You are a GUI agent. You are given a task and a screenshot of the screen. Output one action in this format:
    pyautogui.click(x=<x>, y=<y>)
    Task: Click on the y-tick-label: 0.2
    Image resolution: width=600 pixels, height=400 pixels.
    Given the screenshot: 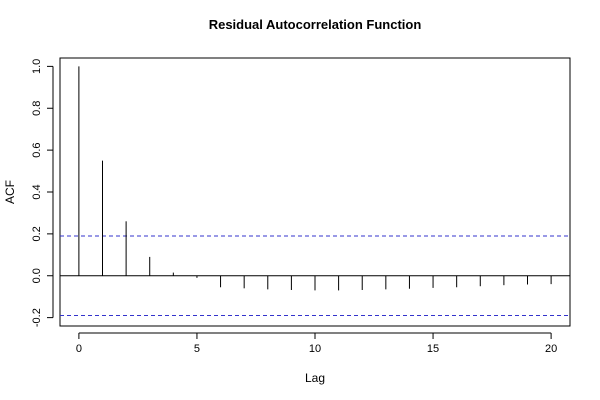 What is the action you would take?
    pyautogui.click(x=37, y=233)
    